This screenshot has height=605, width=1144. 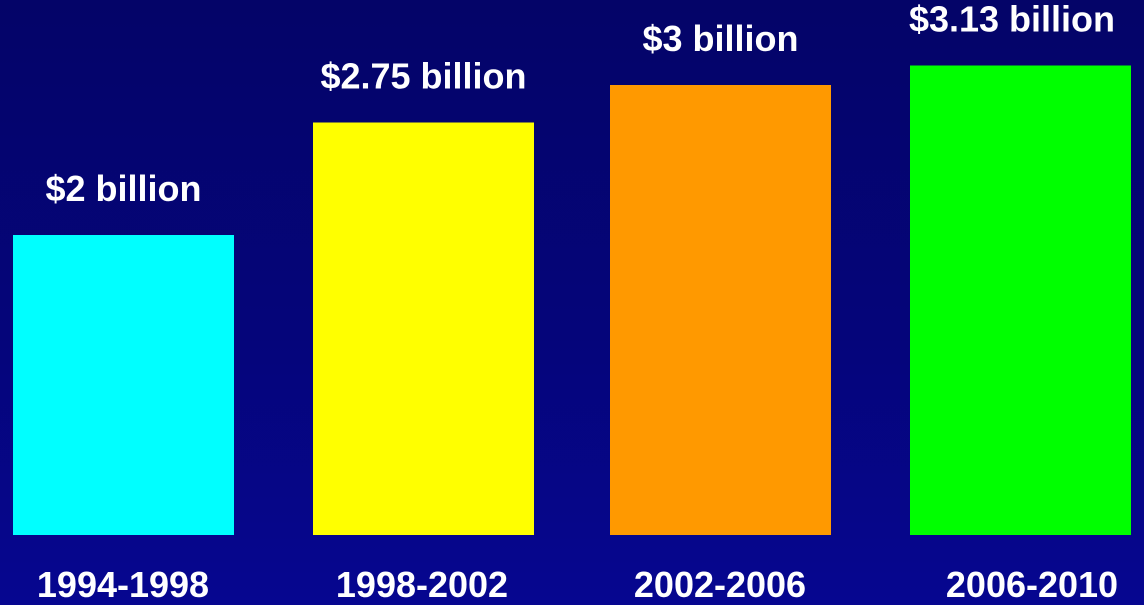 I want to click on category-label: 2002-2006, so click(x=720, y=584).